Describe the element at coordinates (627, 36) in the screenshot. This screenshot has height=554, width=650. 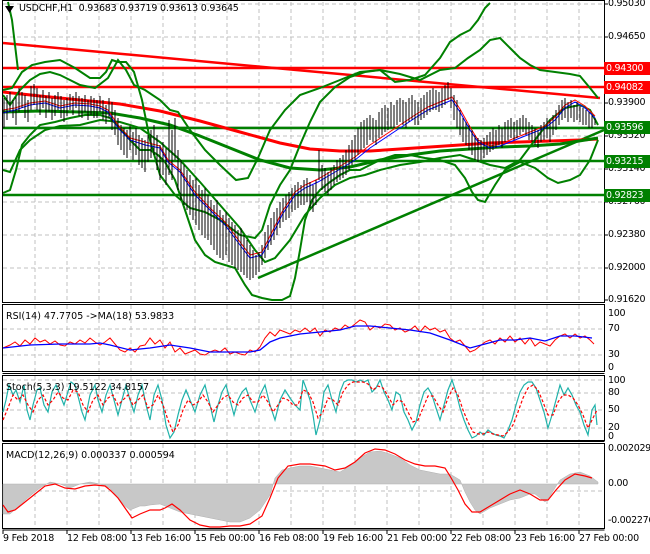
I see `price-tick: 0.94650` at that location.